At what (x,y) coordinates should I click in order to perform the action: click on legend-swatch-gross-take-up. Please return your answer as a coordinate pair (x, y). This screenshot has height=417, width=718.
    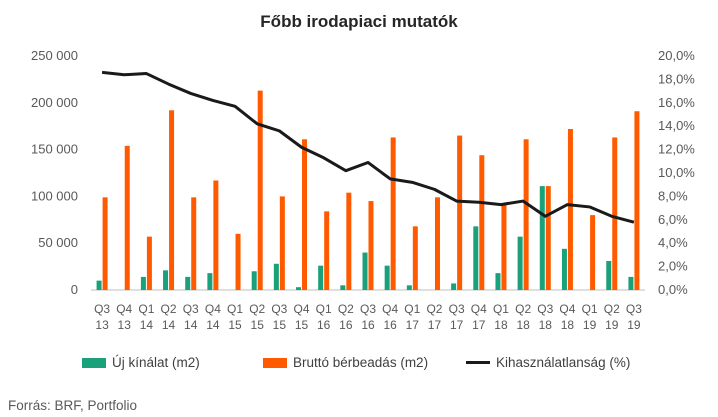
    Looking at the image, I should click on (275, 362).